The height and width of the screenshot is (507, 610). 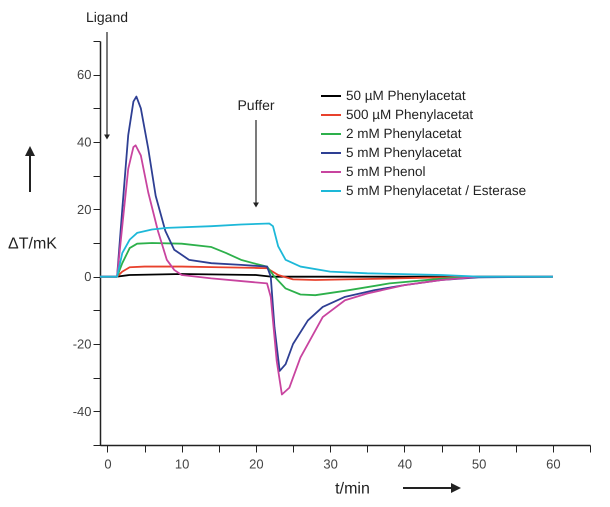 What do you see at coordinates (82, 344) in the screenshot?
I see `y-tick-label: -20` at bounding box center [82, 344].